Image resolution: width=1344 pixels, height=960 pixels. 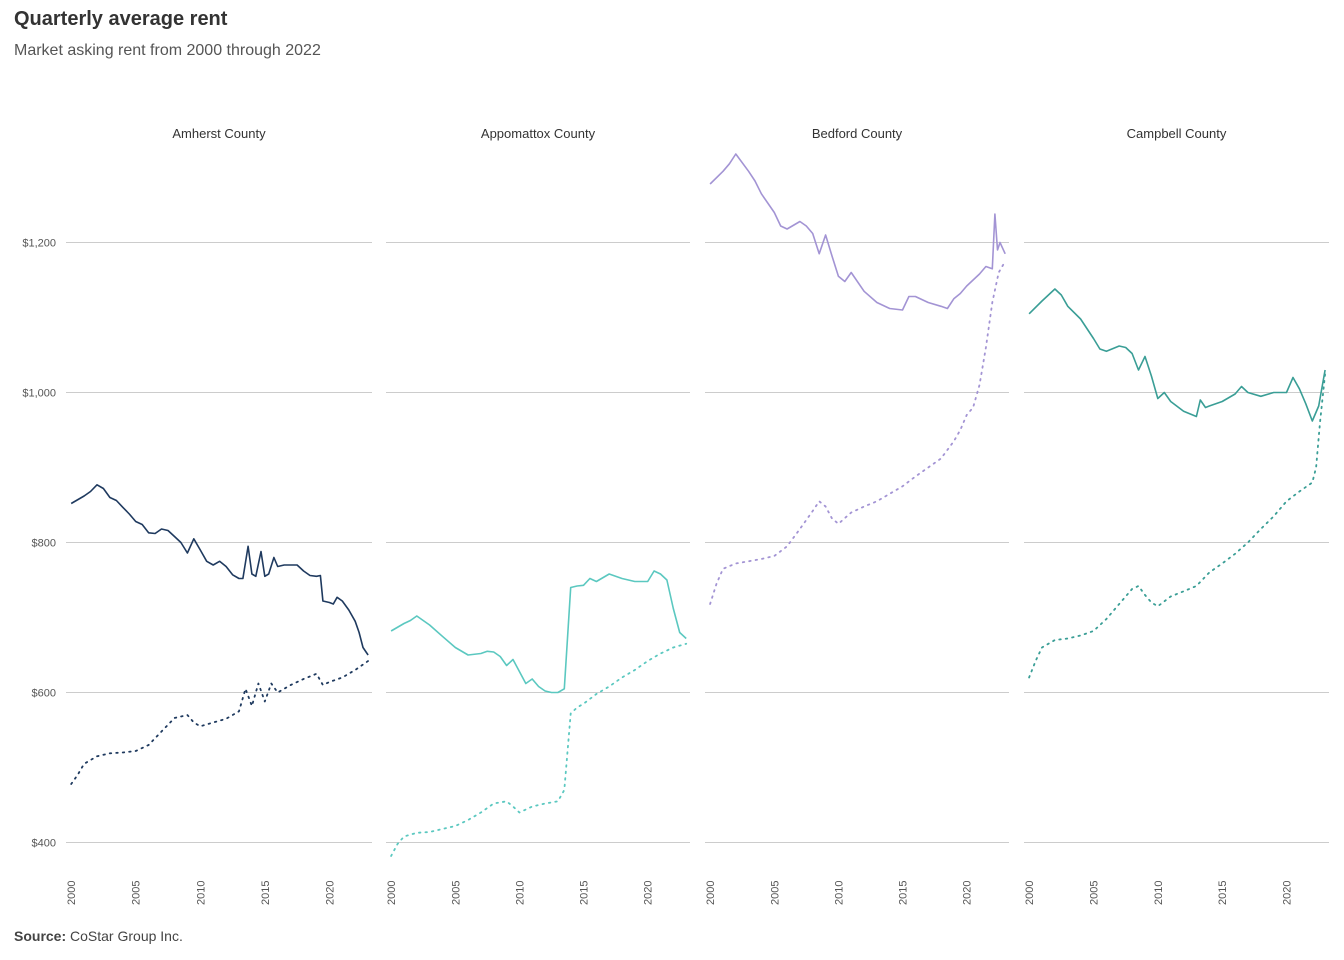 What do you see at coordinates (44, 544) in the screenshot?
I see `y-tick-label: $800` at bounding box center [44, 544].